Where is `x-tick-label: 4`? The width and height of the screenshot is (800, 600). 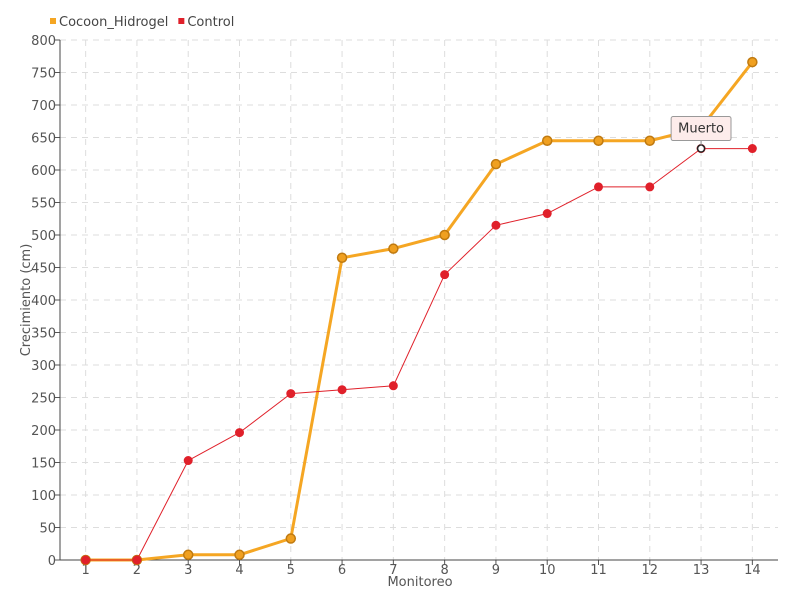
x-tick-label: 4 is located at coordinates (239, 570).